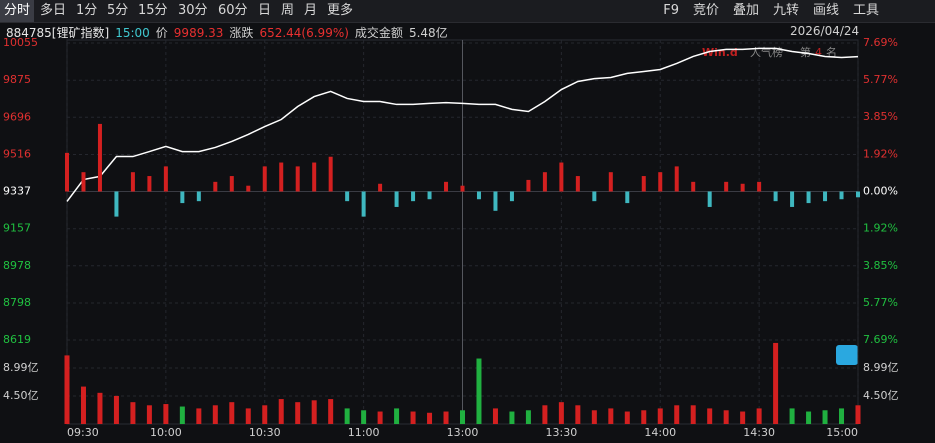 The image size is (935, 443). Describe the element at coordinates (198, 33) in the screenshot. I see `price: 9989.33` at that location.